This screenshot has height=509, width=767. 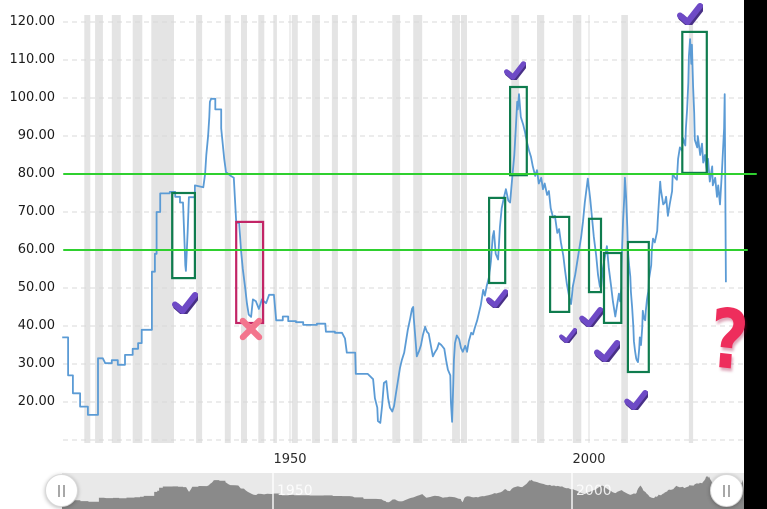 I want to click on navigator-year-label: 2000, so click(x=594, y=491).